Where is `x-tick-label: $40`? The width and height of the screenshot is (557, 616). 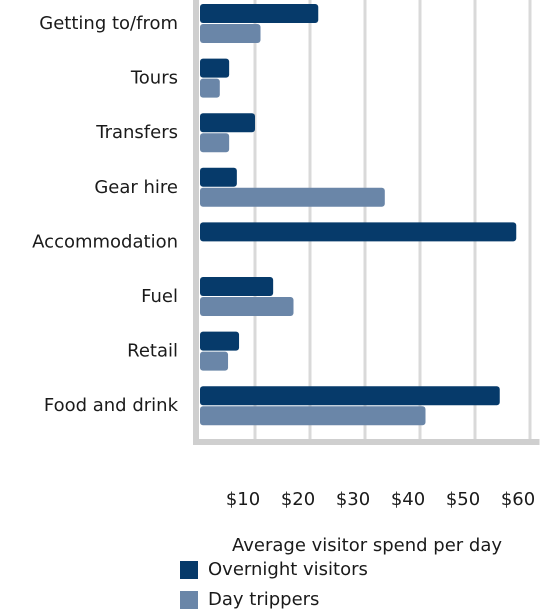 x-tick-label: $40 is located at coordinates (408, 499).